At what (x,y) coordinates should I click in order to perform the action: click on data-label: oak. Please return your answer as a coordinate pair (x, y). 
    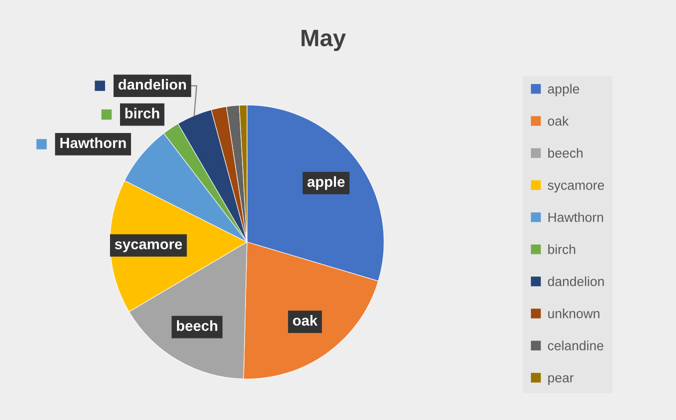
    Looking at the image, I should click on (305, 320).